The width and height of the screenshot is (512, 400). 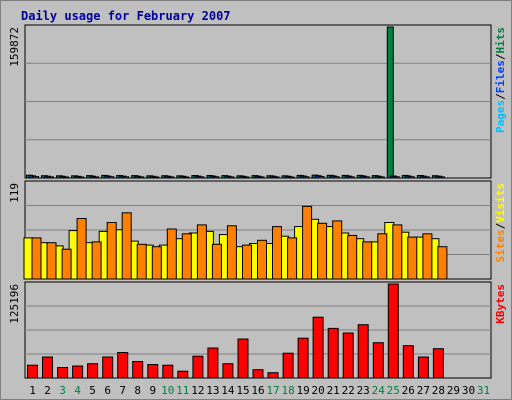 What do you see at coordinates (317, 390) in the screenshot?
I see `x-tick-label-20: 20` at bounding box center [317, 390].